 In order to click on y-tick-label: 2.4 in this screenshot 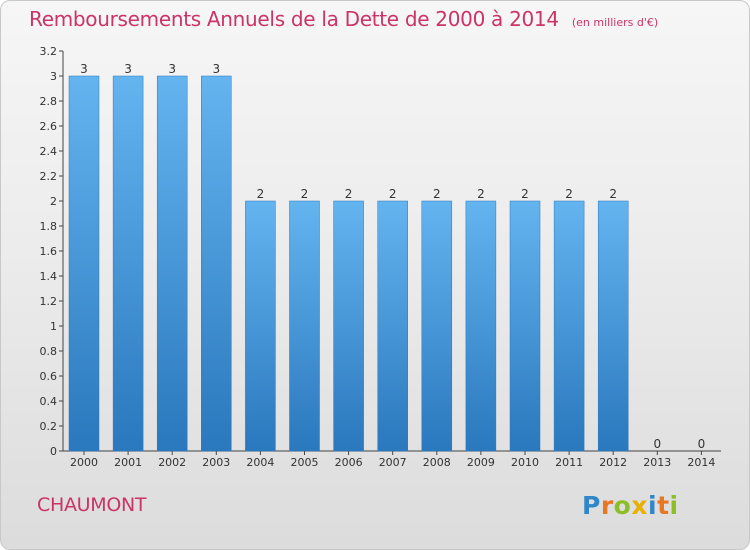, I will do `click(49, 151)`.